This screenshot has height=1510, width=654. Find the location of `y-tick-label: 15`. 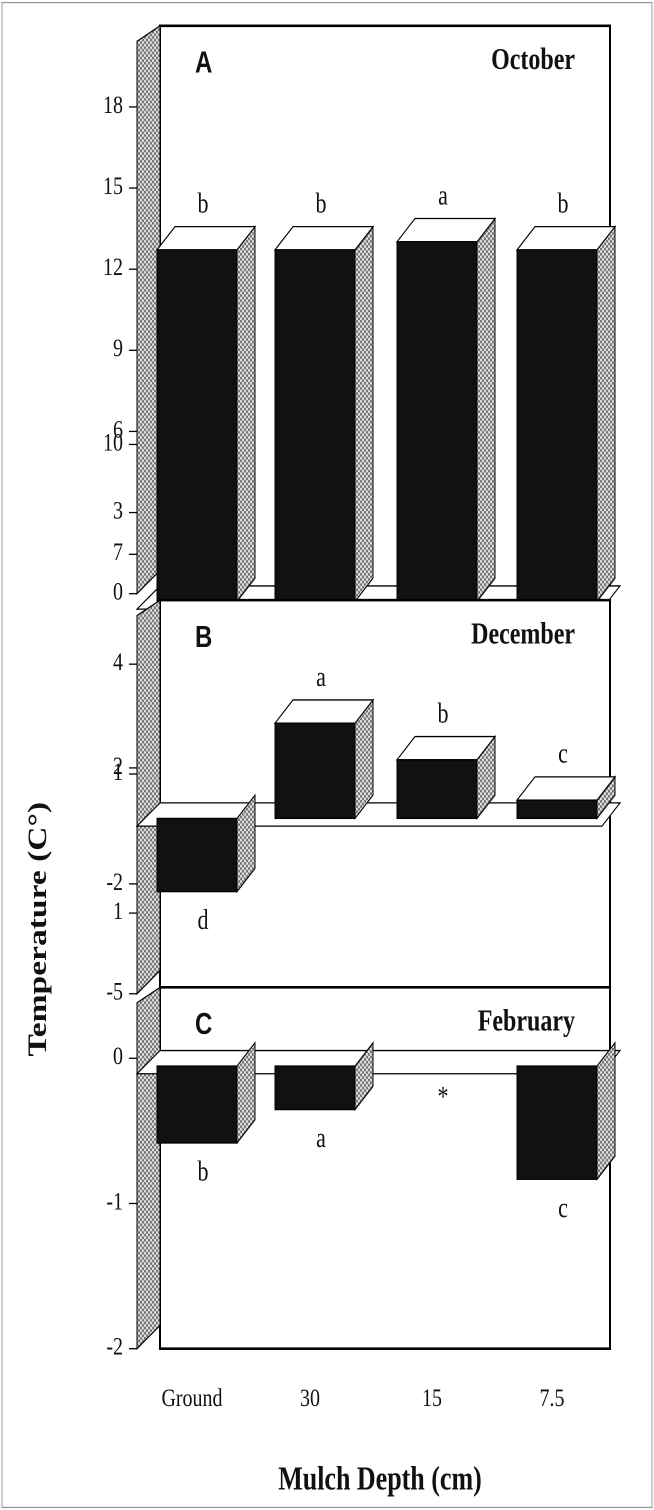

y-tick-label: 15 is located at coordinates (113, 185).